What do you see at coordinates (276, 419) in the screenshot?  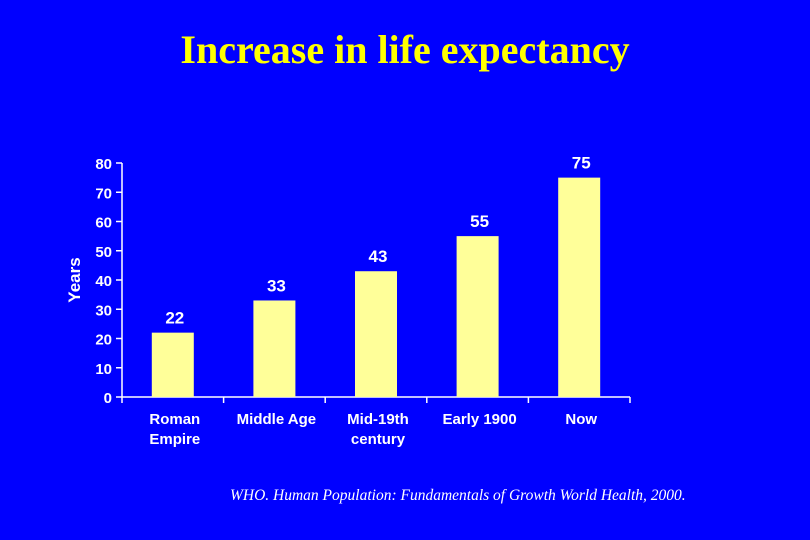 I see `x-tick-label: Middle Age` at bounding box center [276, 419].